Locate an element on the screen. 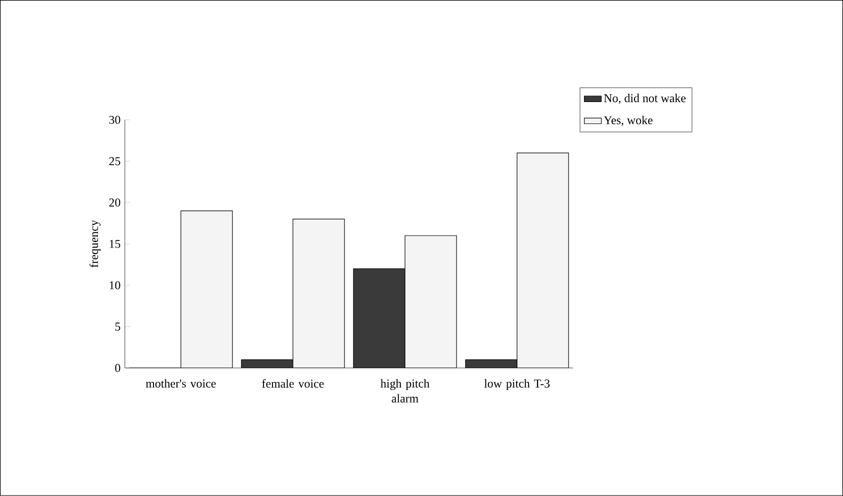 The height and width of the screenshot is (496, 843). y-axis-title: frequency is located at coordinates (95, 244).